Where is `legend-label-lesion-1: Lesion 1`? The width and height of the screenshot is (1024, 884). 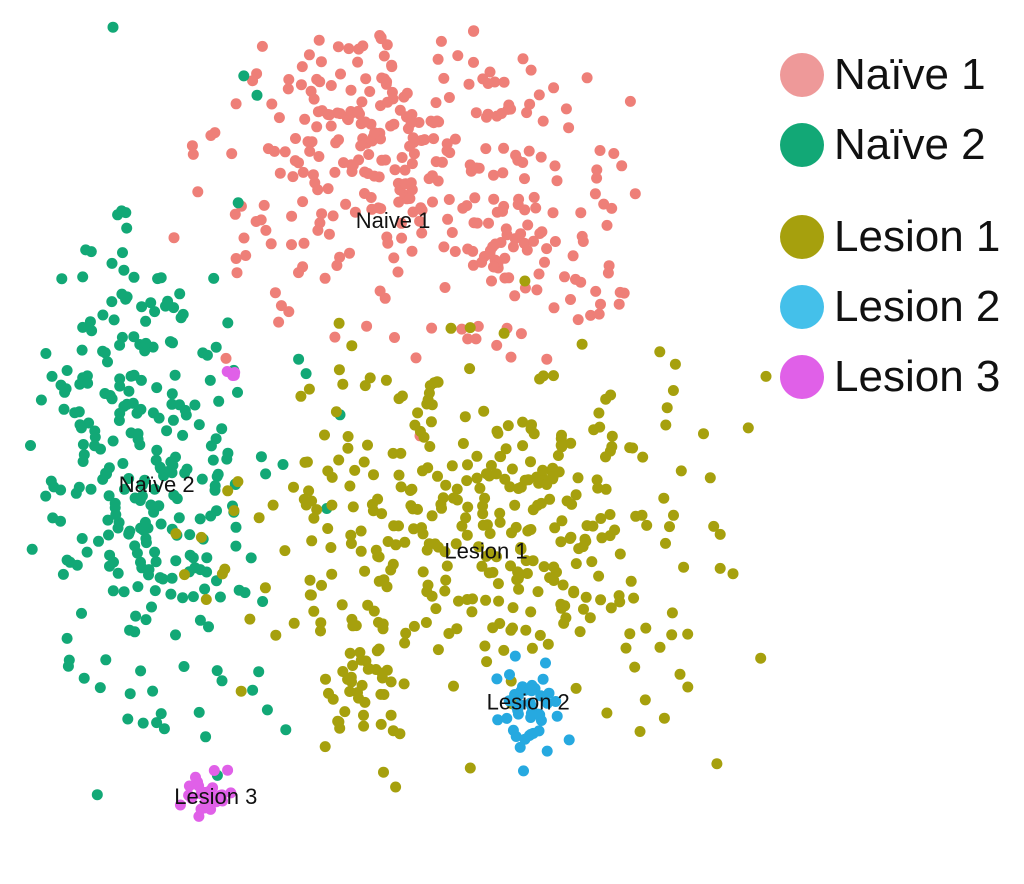
legend-label-lesion-1: Lesion 1 is located at coordinates (917, 236).